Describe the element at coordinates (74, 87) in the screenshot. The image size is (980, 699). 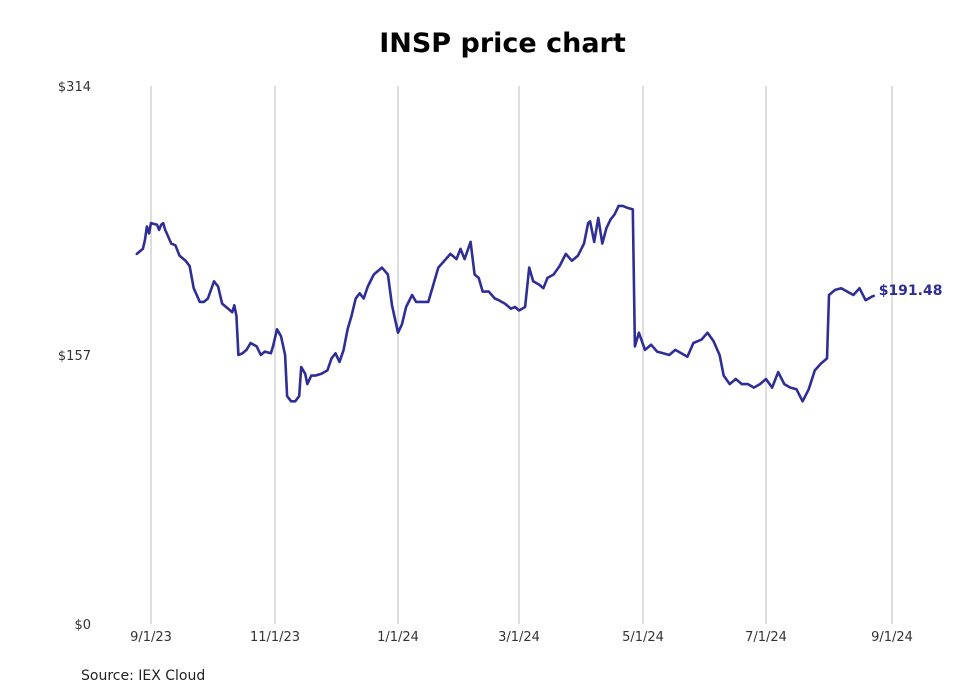
I see `y-tick-label: $314` at that location.